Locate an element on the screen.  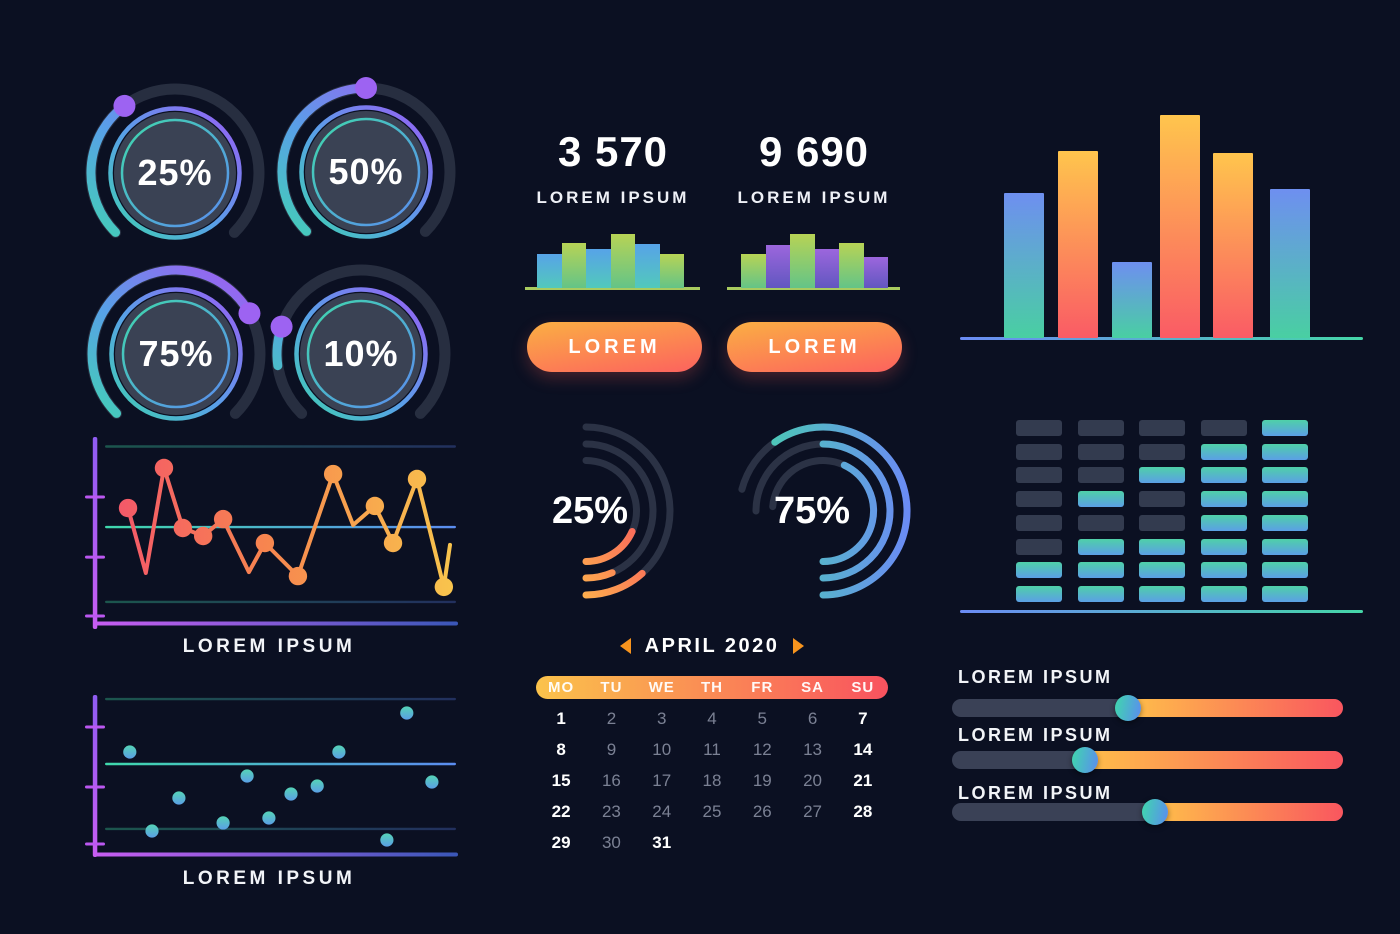
radial-track-ring is located at coordinates (619, 511).